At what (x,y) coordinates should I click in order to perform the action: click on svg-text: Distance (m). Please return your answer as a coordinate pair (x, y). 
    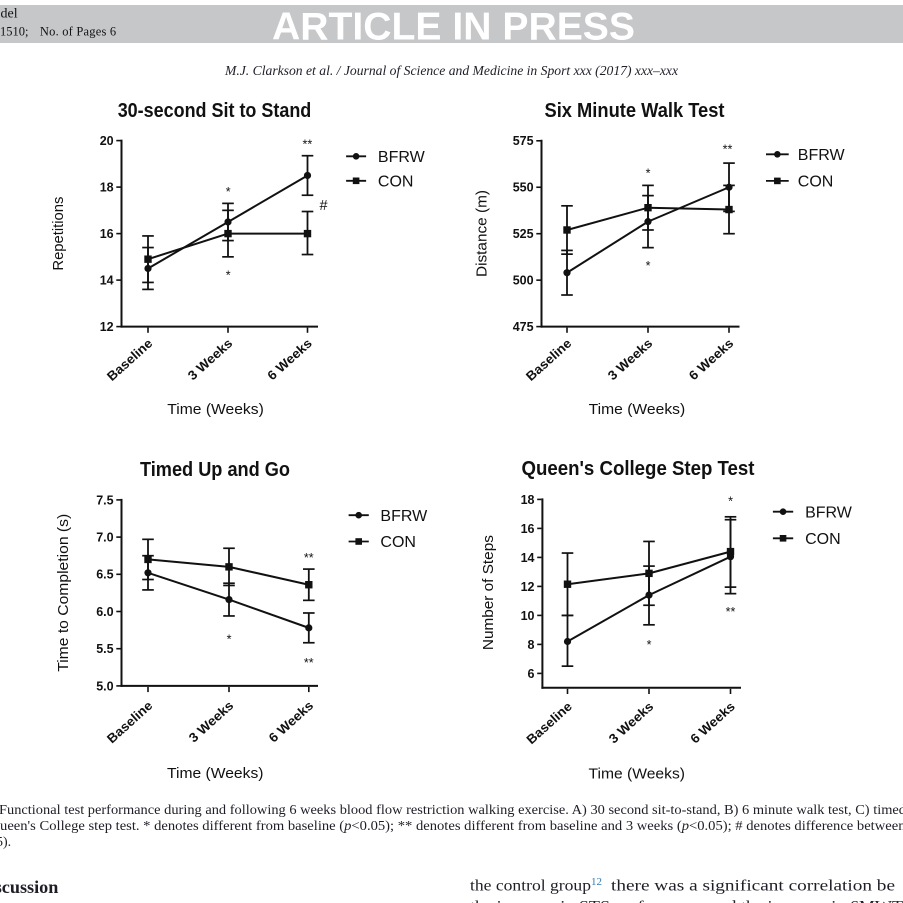
    Looking at the image, I should click on (482, 233).